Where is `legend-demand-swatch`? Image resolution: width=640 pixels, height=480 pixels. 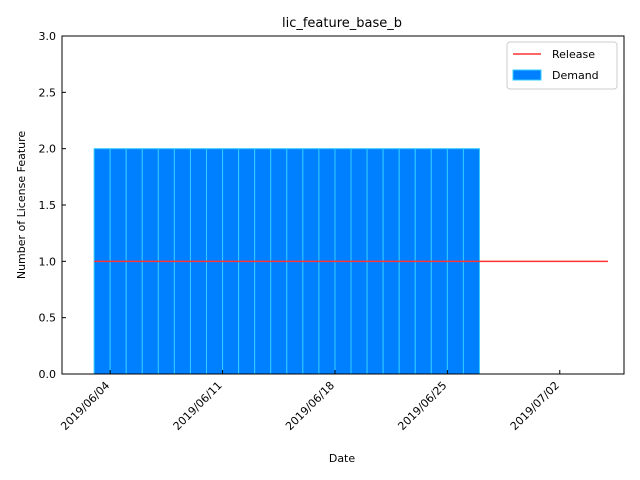
legend-demand-swatch is located at coordinates (527, 75).